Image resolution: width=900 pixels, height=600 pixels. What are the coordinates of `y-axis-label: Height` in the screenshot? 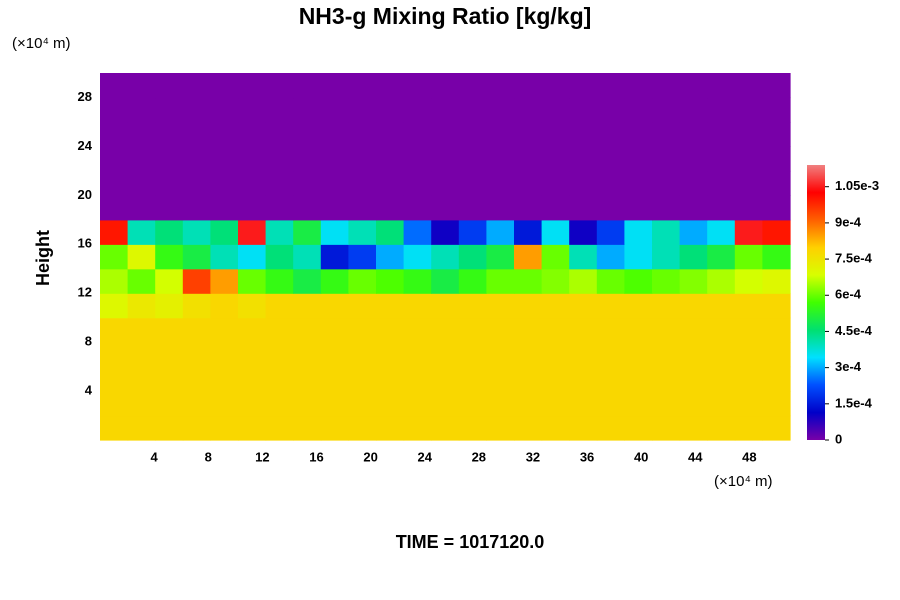 It's located at (43, 258).